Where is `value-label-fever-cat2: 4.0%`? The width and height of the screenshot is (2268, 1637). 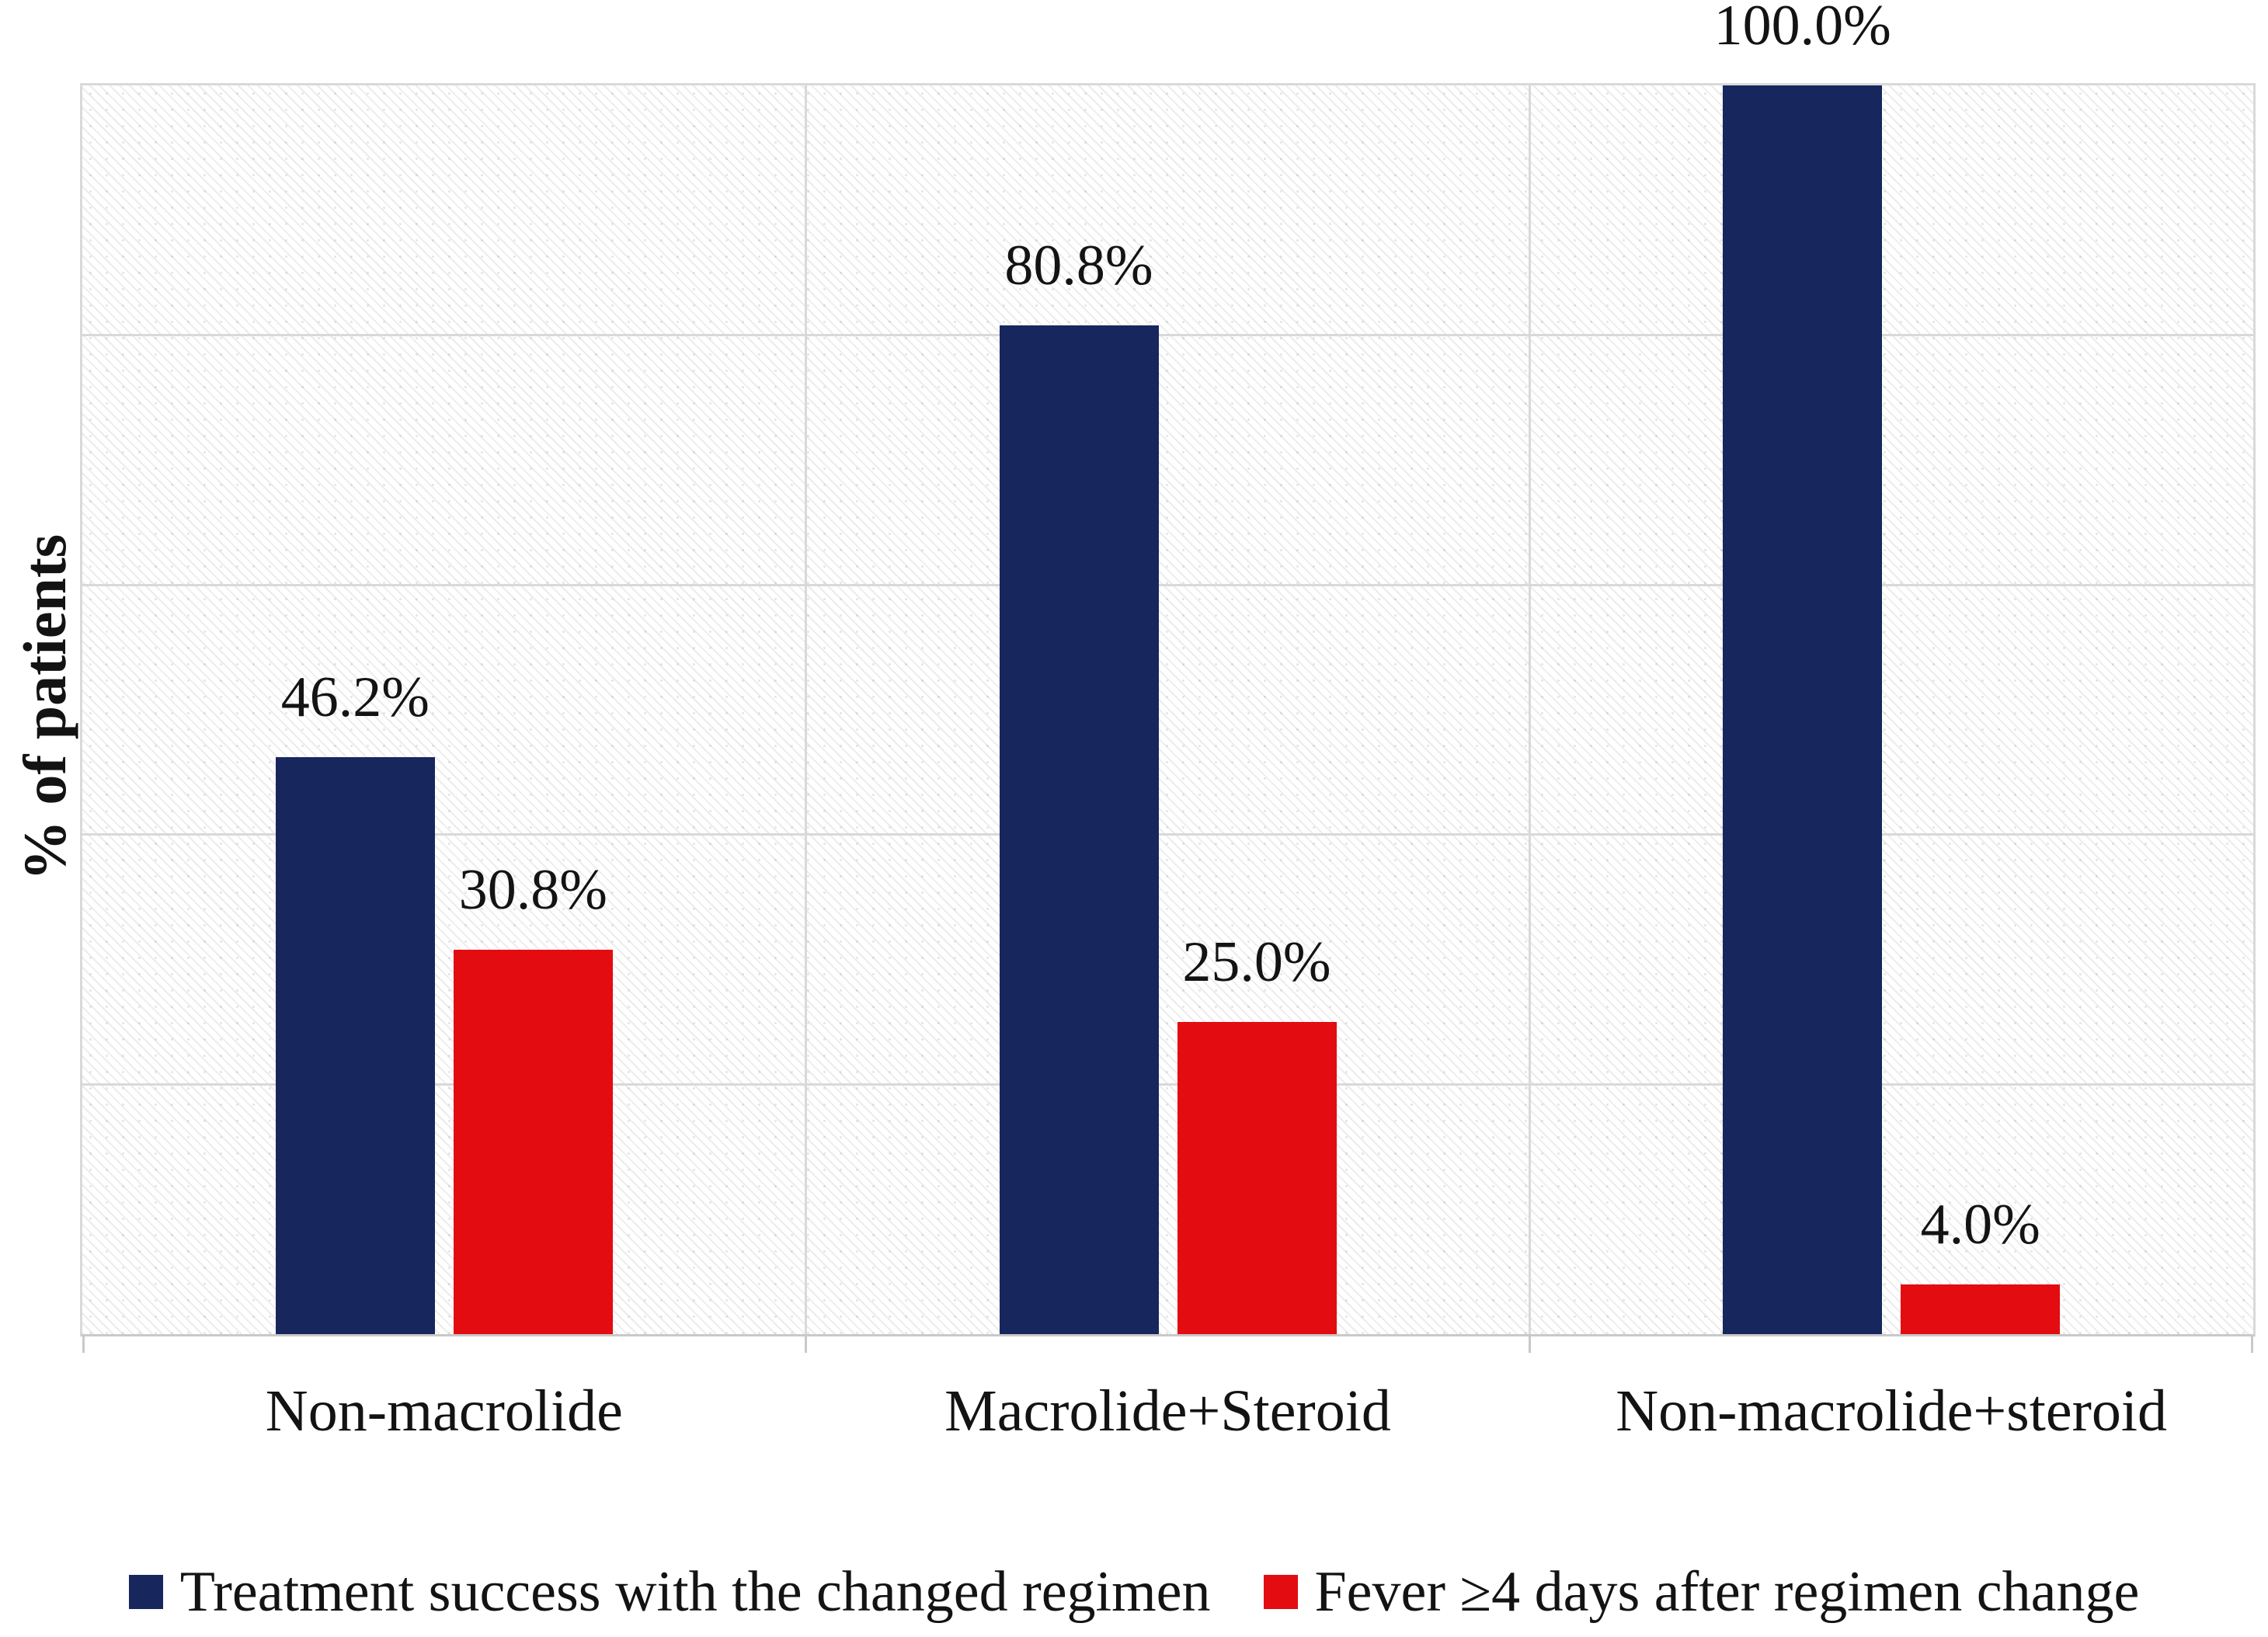 value-label-fever-cat2: 4.0% is located at coordinates (1980, 1224).